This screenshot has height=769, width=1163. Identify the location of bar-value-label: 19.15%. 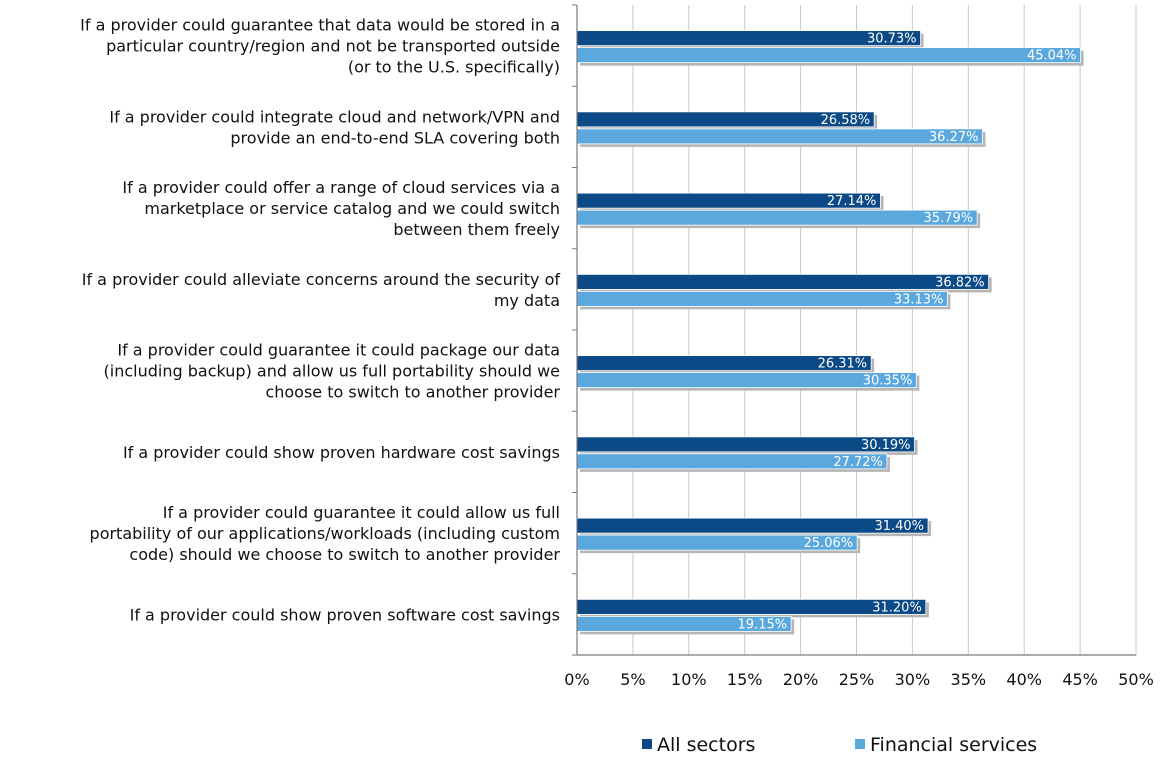
(763, 624).